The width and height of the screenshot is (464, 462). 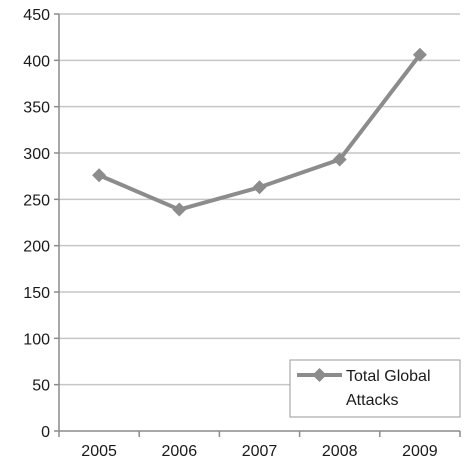 What do you see at coordinates (36, 15) in the screenshot?
I see `y-tick-label-450: 450` at bounding box center [36, 15].